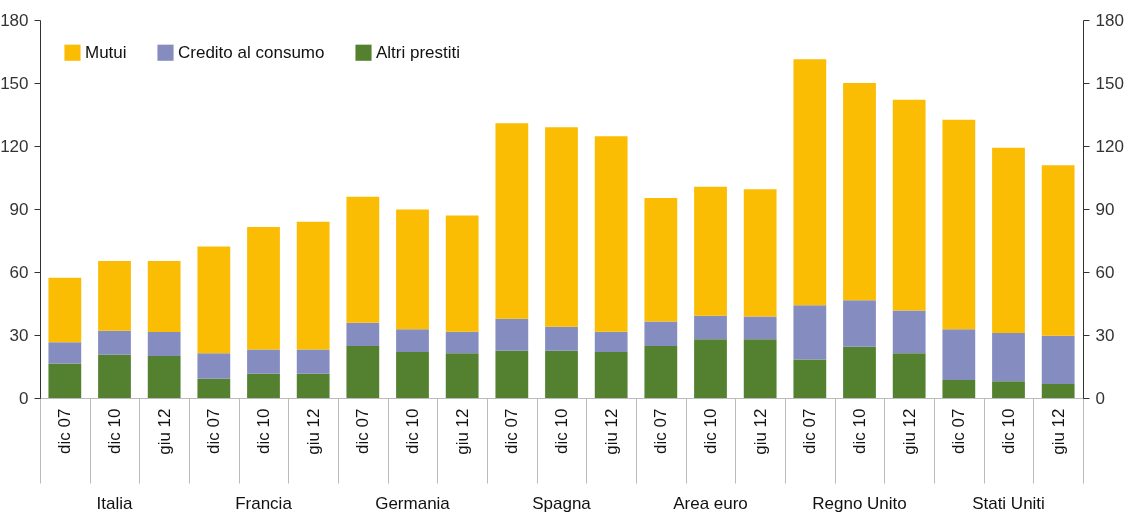  Describe the element at coordinates (413, 503) in the screenshot. I see `text: Germania` at that location.